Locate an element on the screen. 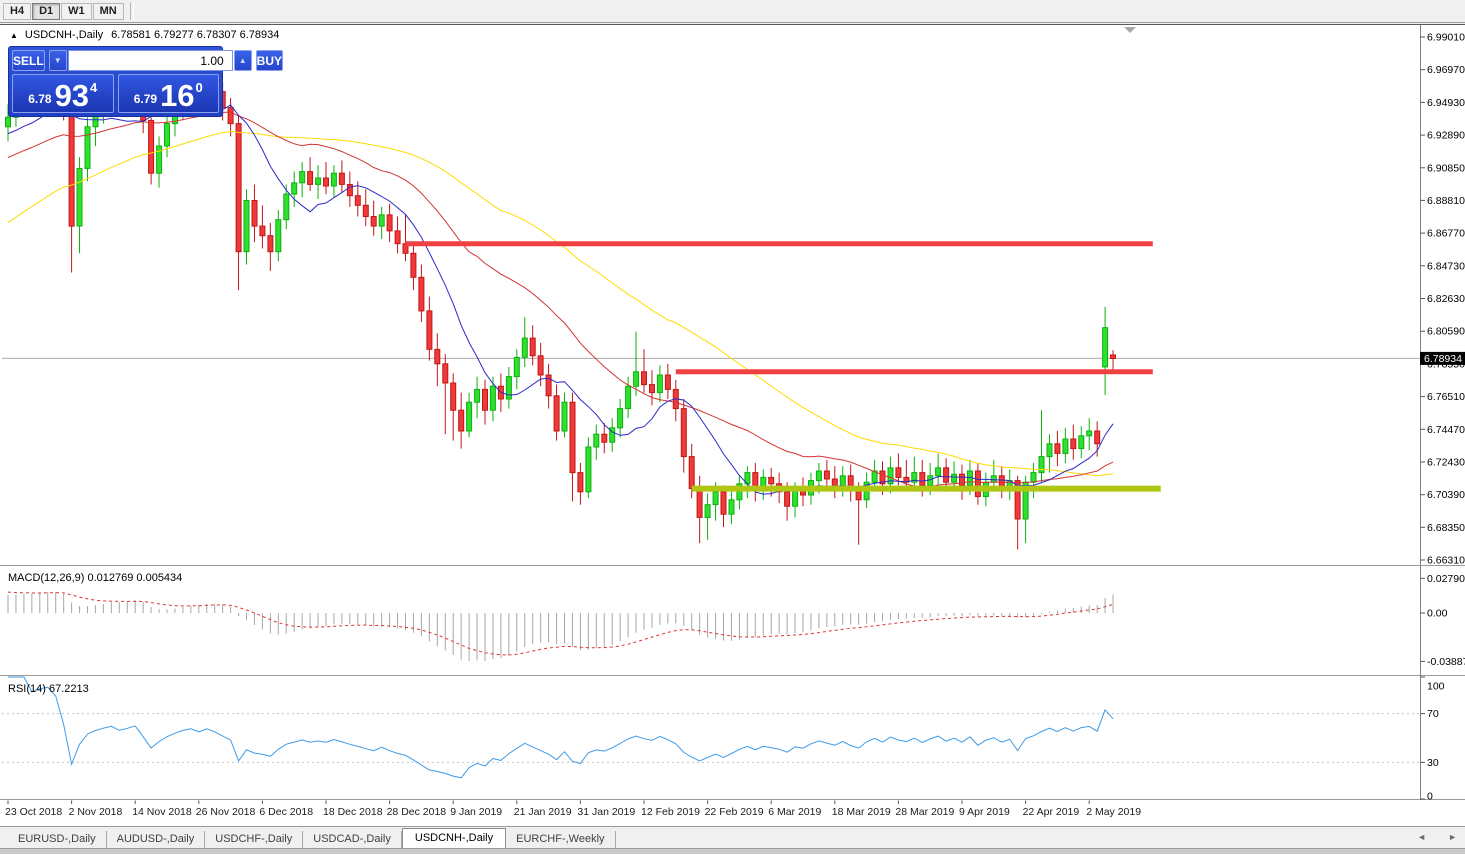 The width and height of the screenshot is (1465, 854). timeframe-toolbar: H4 D1 W1 MN is located at coordinates (732, 11).